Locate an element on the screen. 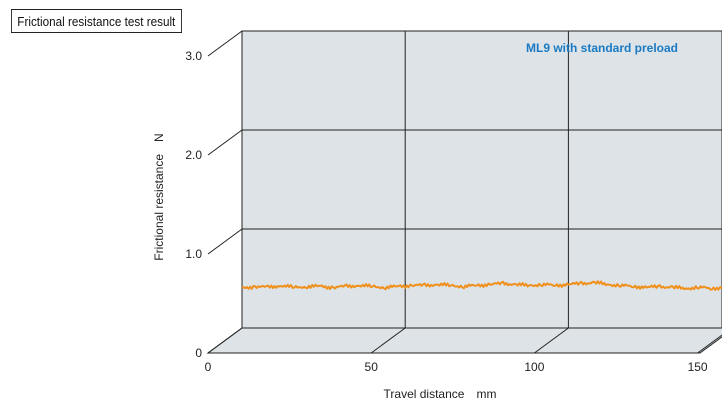  y-tick-label-1: 1.0 is located at coordinates (193, 254).